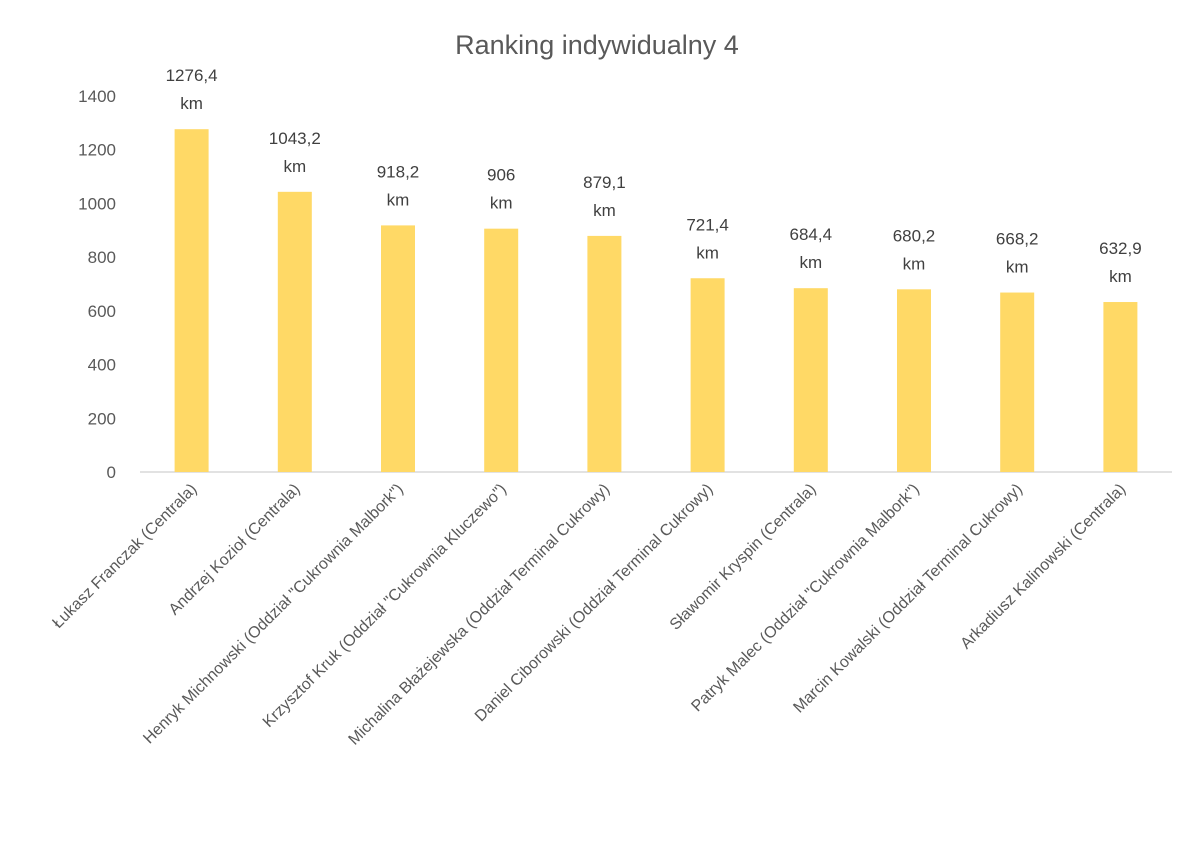 This screenshot has height=864, width=1200. What do you see at coordinates (192, 75) in the screenshot?
I see `data-label-value: 1276,4` at bounding box center [192, 75].